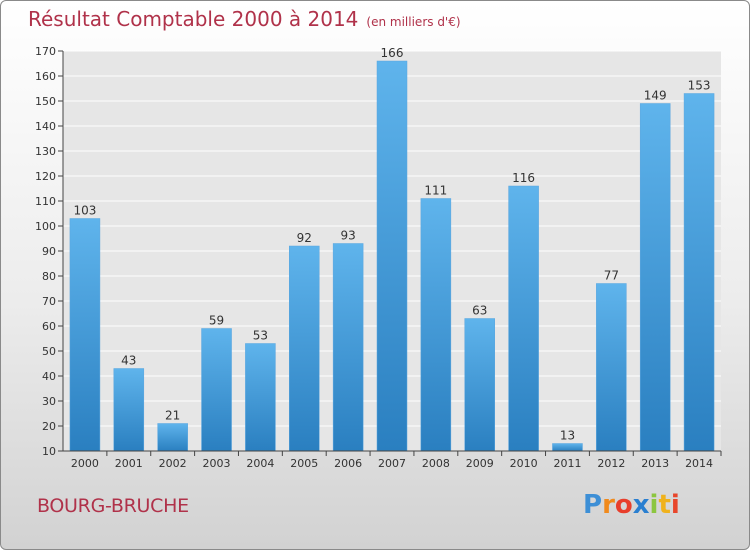 This screenshot has height=550, width=750. What do you see at coordinates (480, 463) in the screenshot?
I see `x-tick-label: 2009` at bounding box center [480, 463].